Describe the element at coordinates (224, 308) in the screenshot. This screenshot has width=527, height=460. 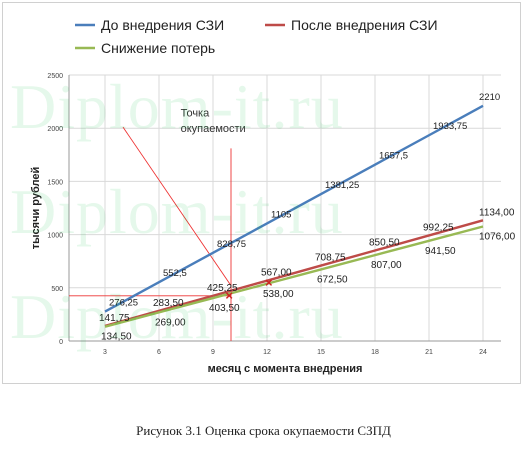
I see `data-label: 403,50` at that location.